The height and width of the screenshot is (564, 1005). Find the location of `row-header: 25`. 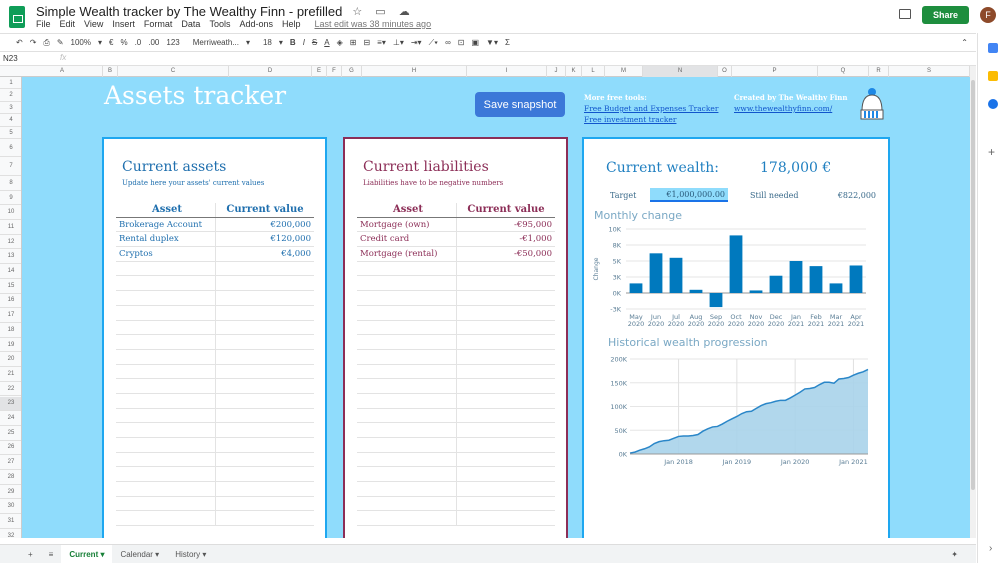

row-header: 25 is located at coordinates (10, 433).